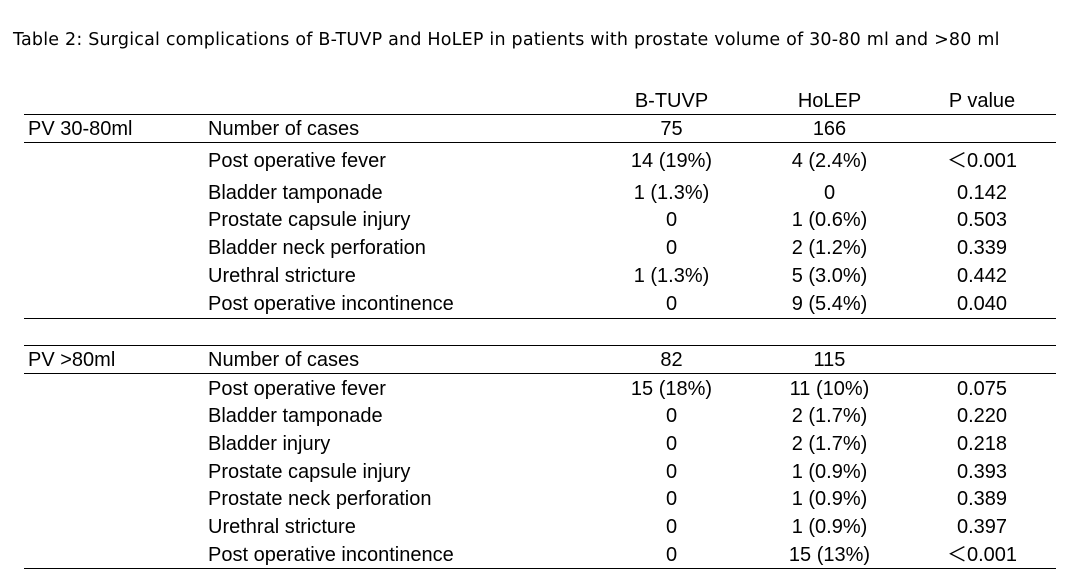 This screenshot has height=581, width=1080. What do you see at coordinates (829, 193) in the screenshot?
I see `holep-value: 0` at bounding box center [829, 193].